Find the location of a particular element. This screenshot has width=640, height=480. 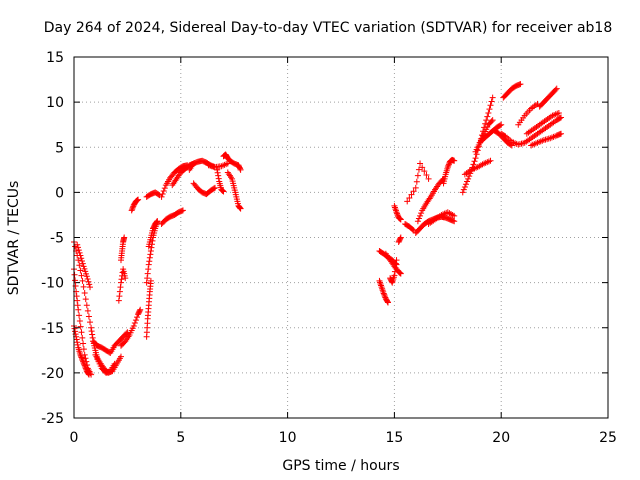

series-arc-l1 is located at coordinates (531, 131).